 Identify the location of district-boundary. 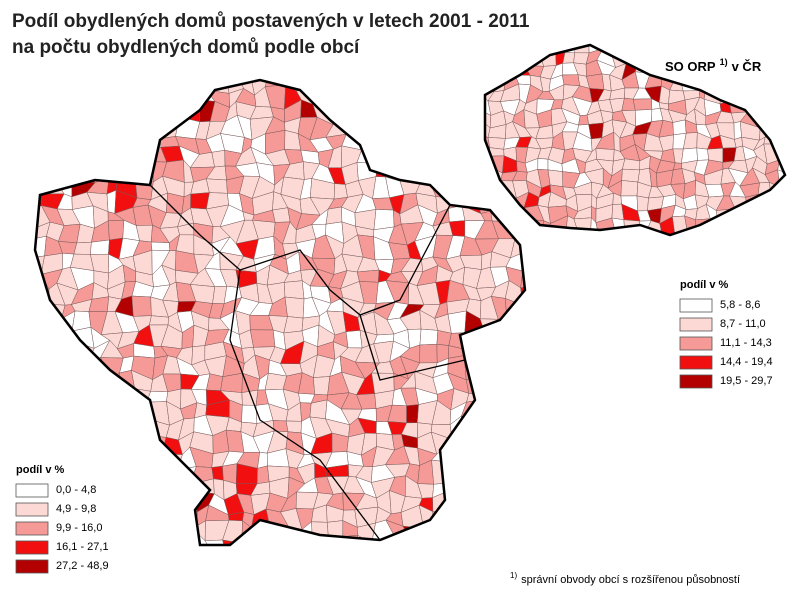
(305, 405).